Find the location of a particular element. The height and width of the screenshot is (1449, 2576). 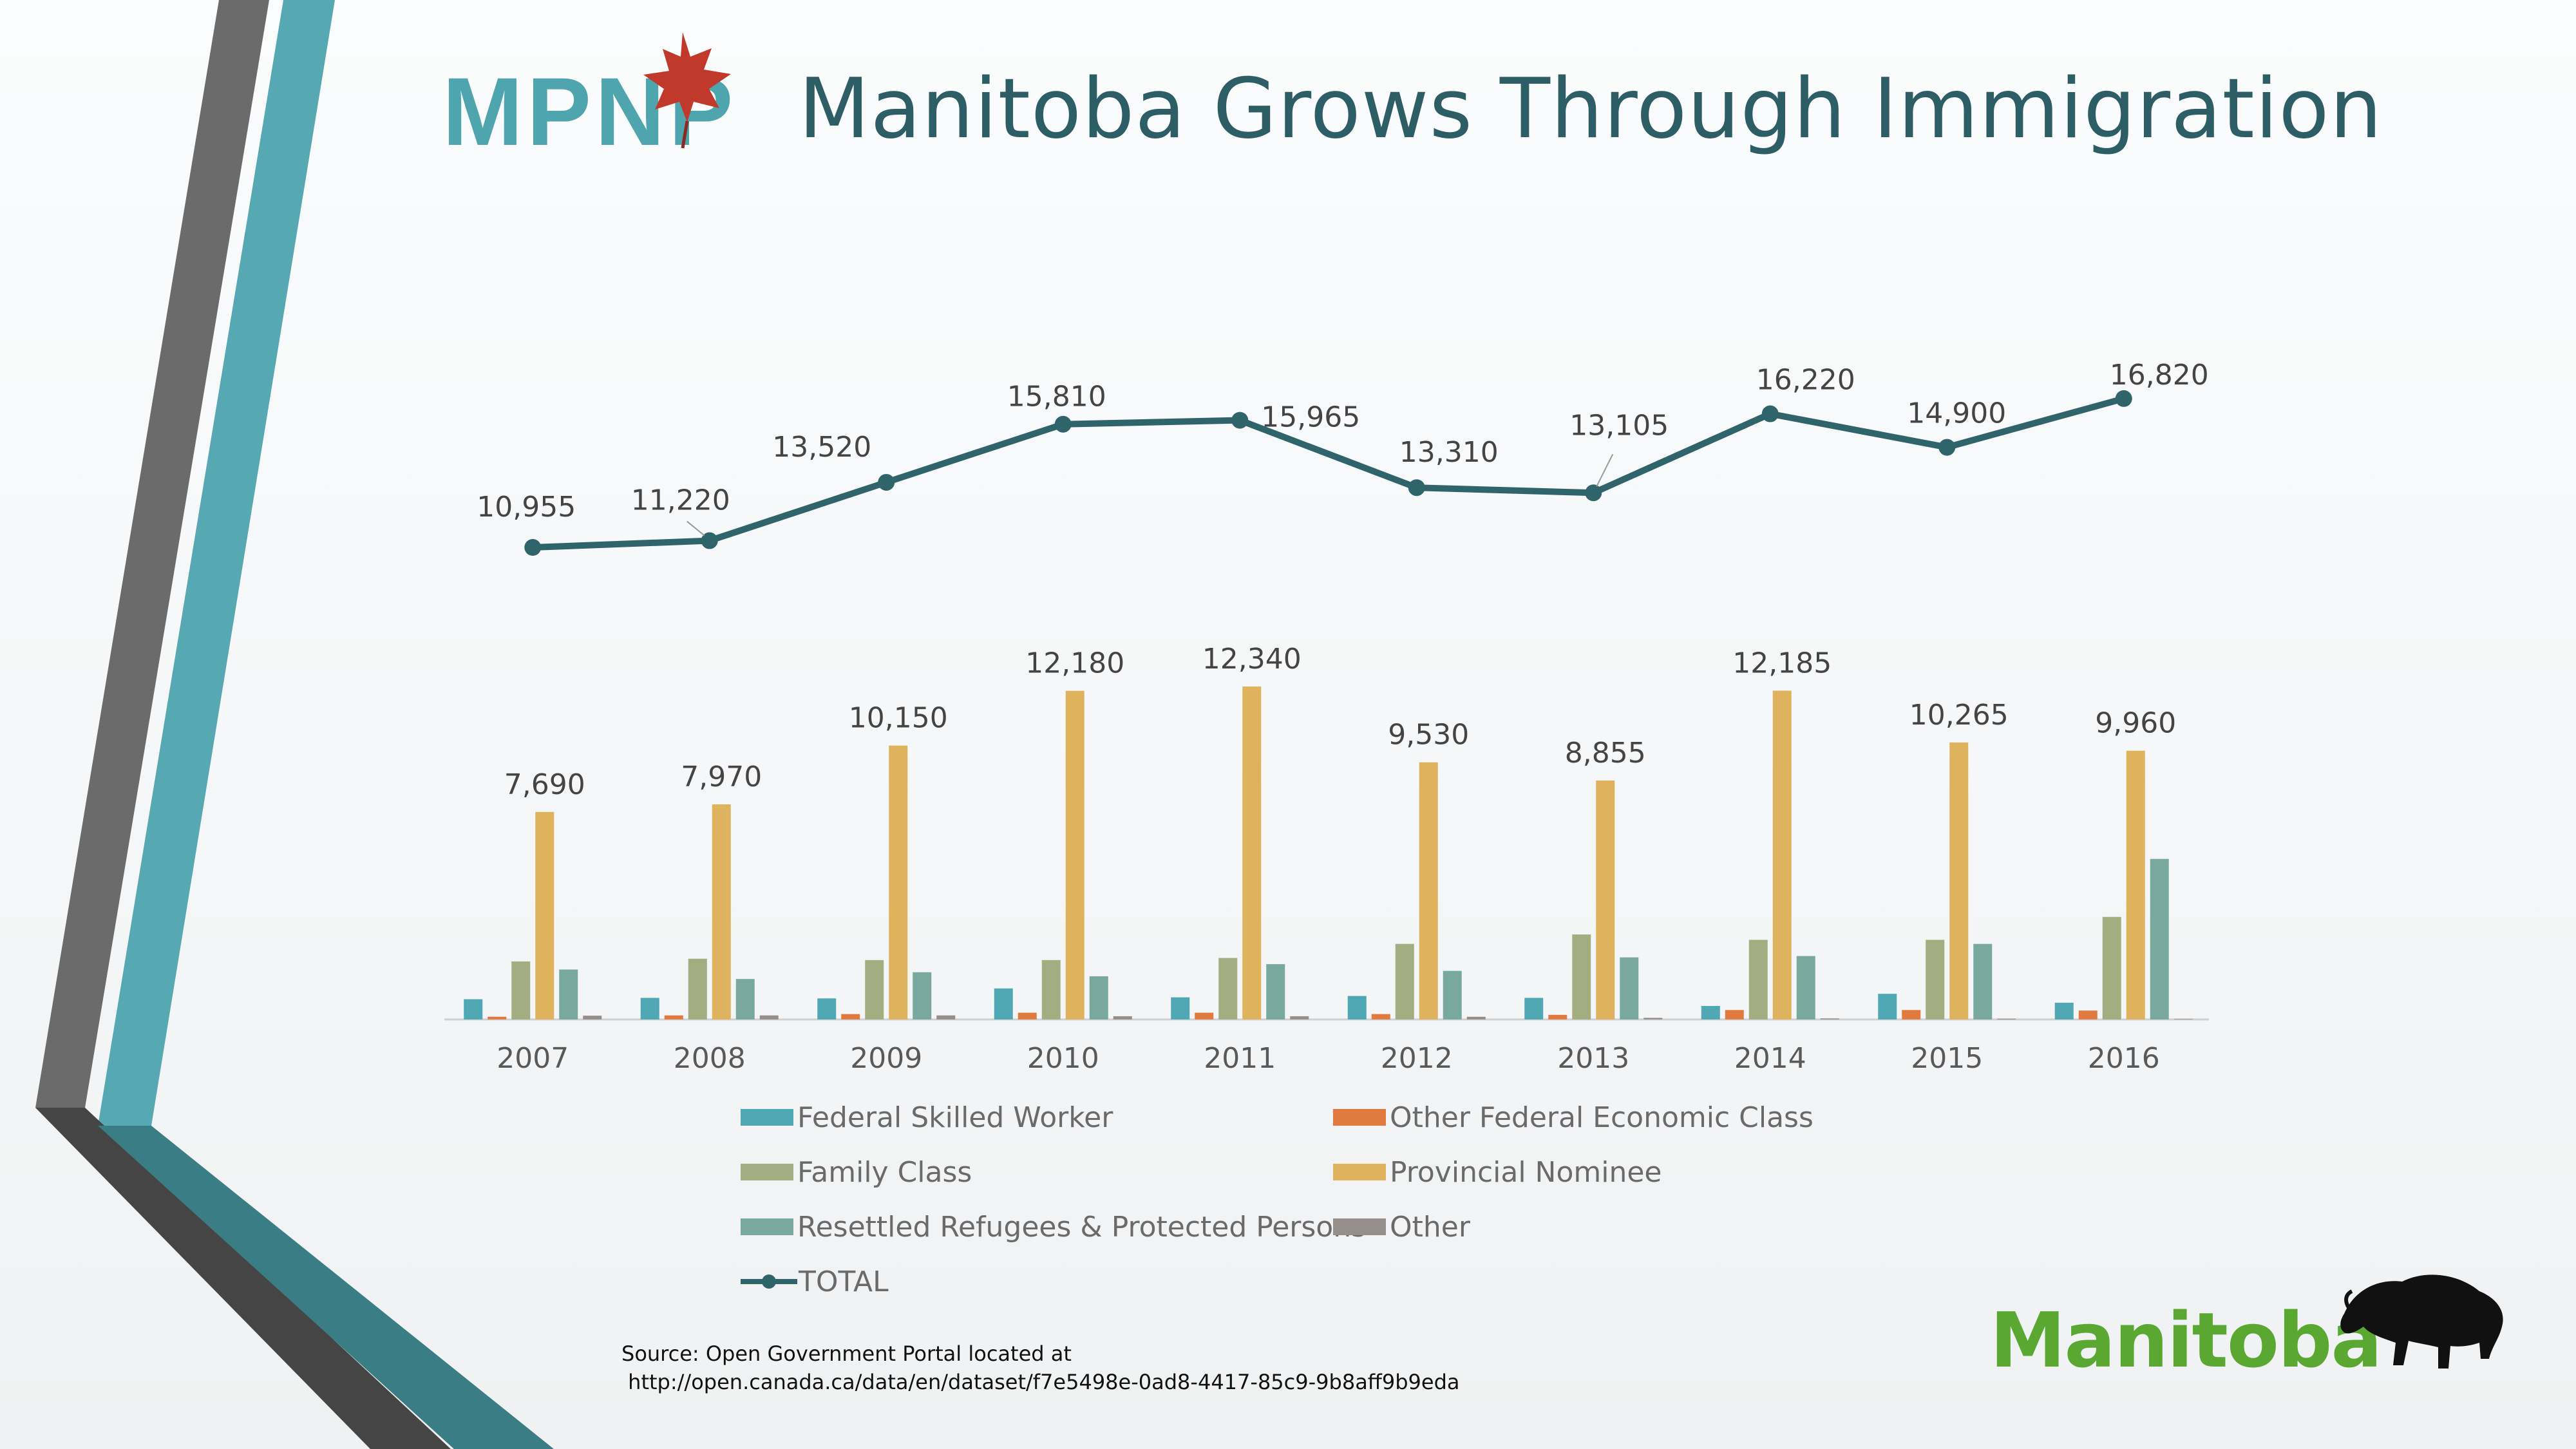

page-title: Manitoba Grows Through Immigration is located at coordinates (1591, 109).